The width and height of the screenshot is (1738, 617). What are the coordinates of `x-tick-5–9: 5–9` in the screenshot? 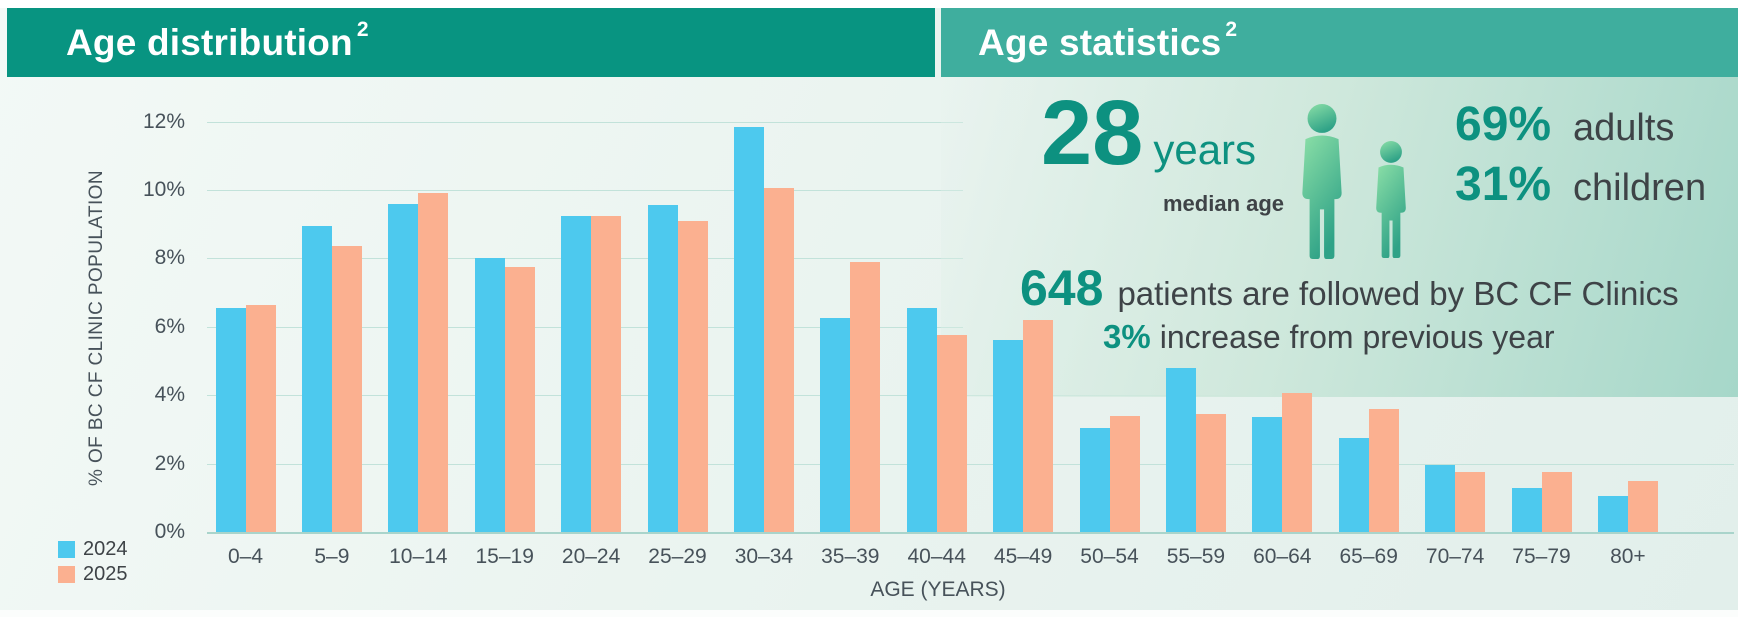 It's located at (332, 556).